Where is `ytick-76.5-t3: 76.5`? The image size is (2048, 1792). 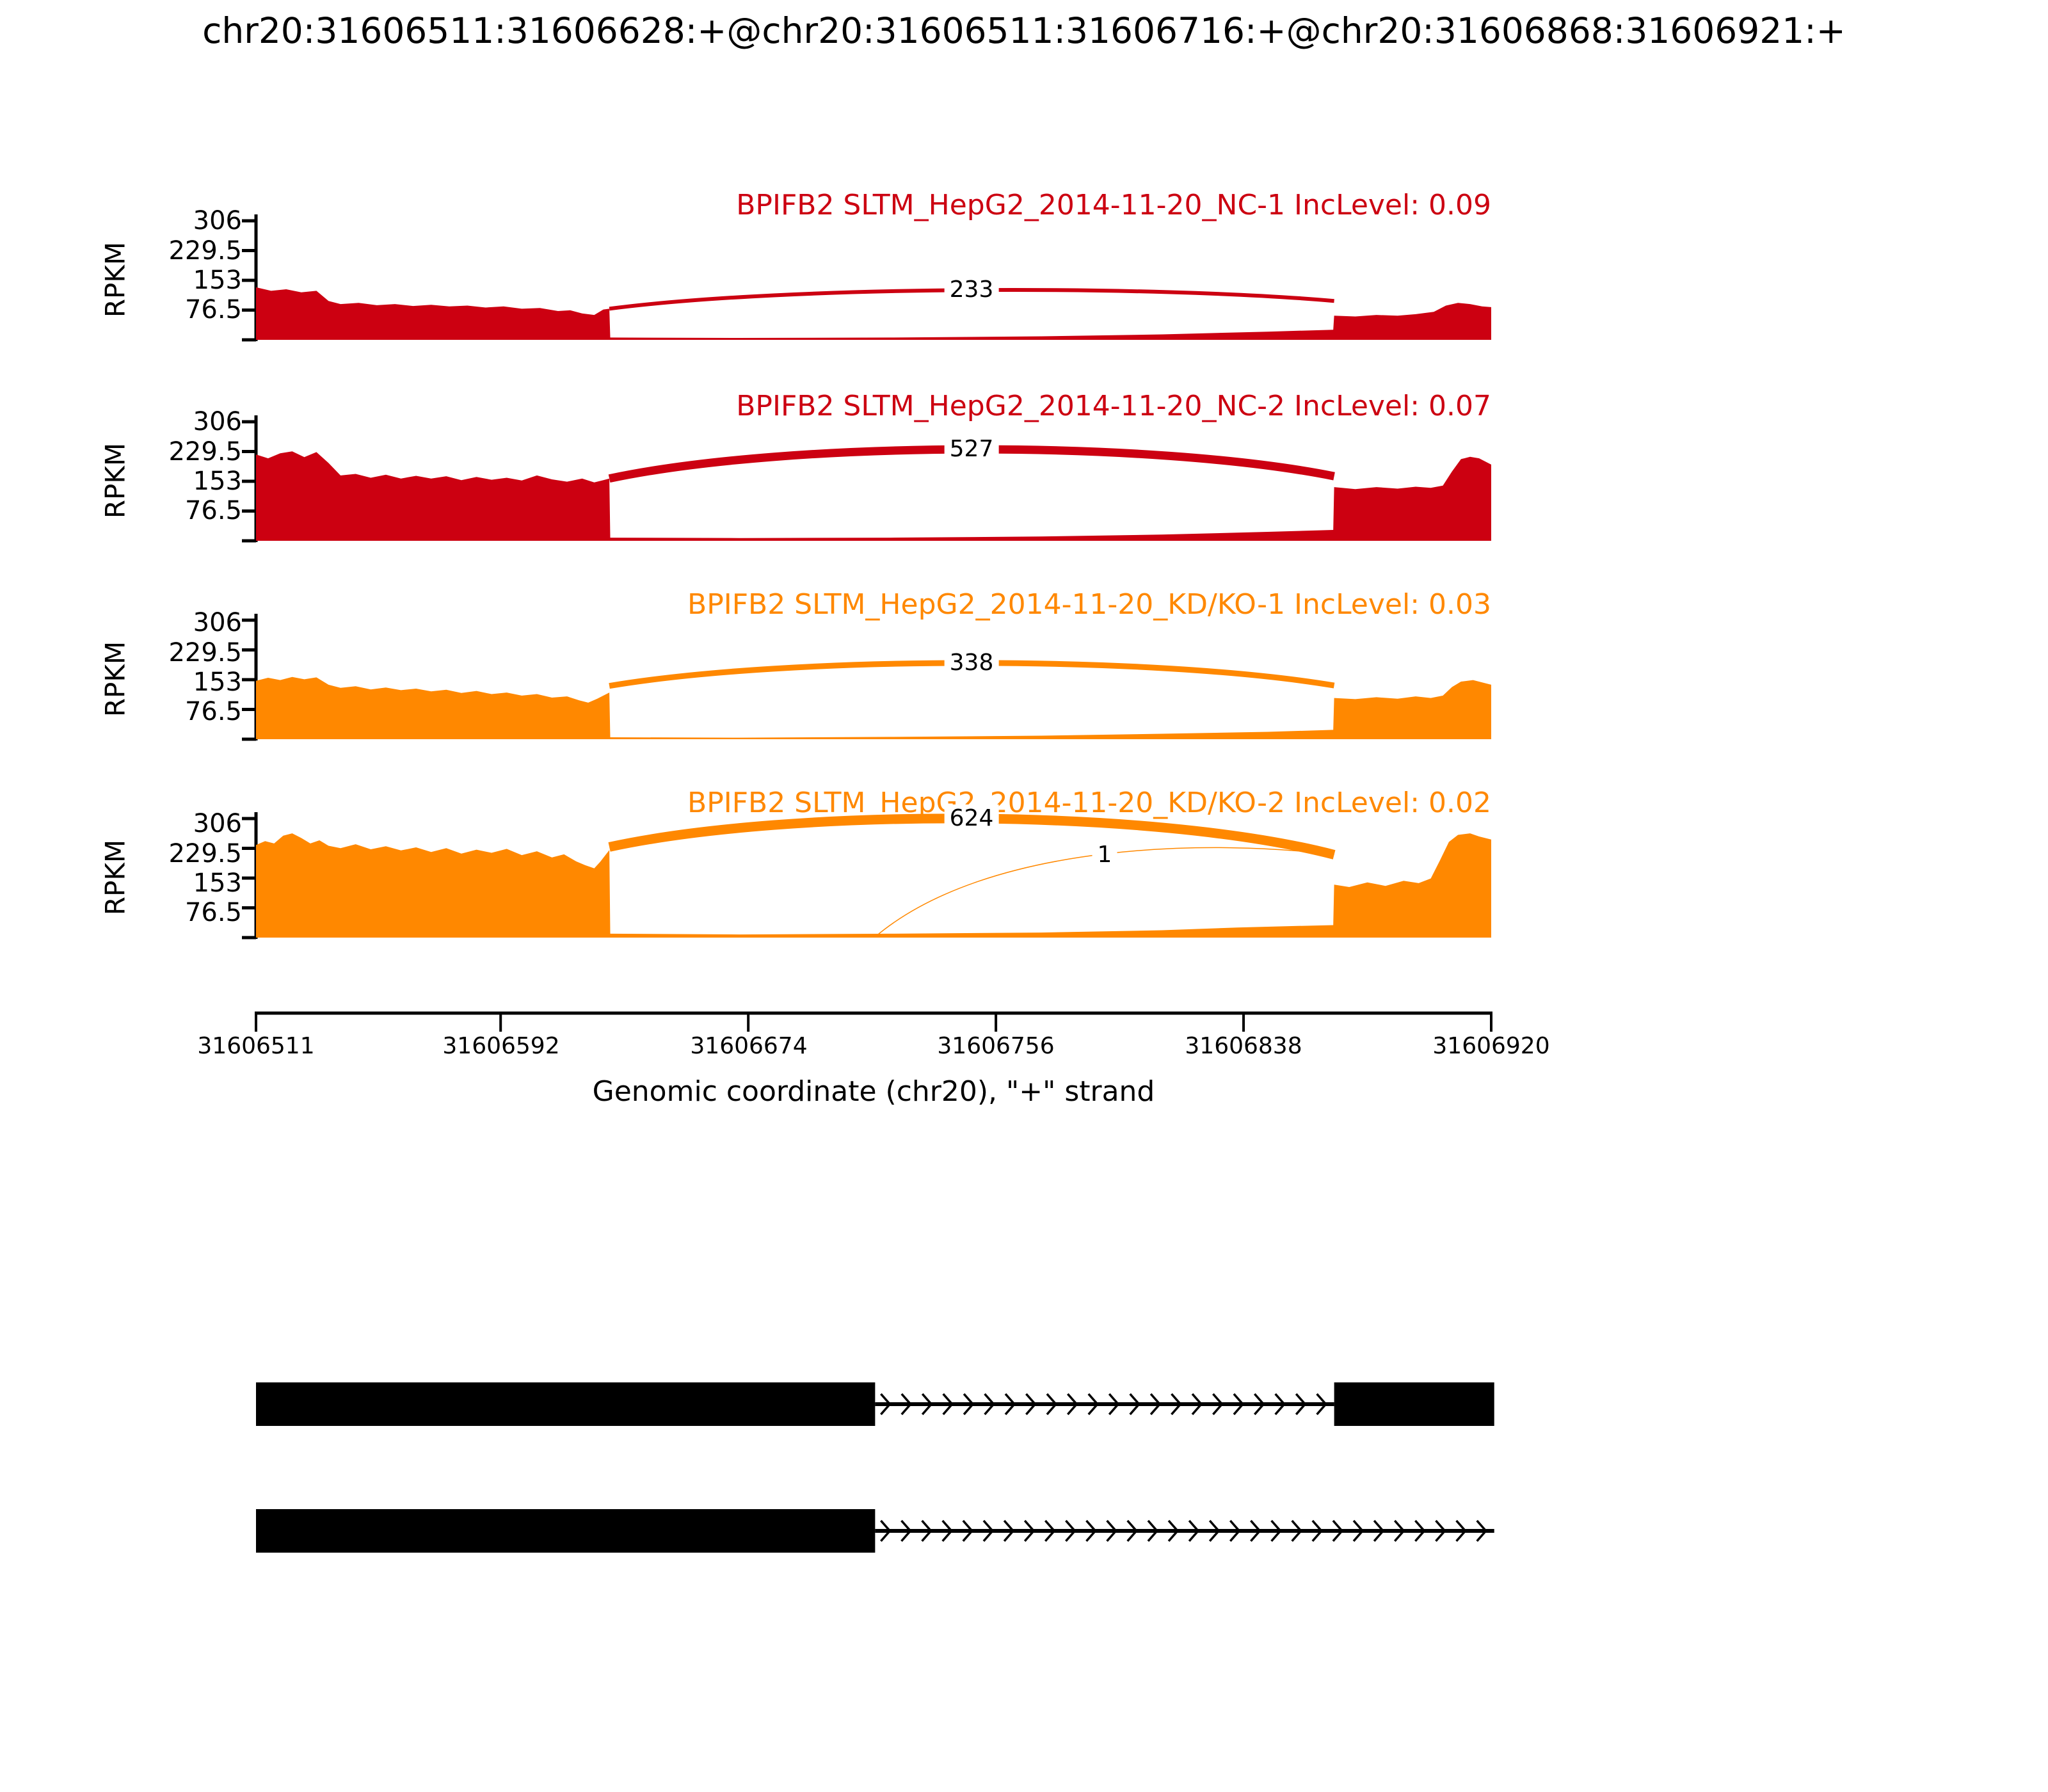
ytick-76.5-t3: 76.5 is located at coordinates (213, 711).